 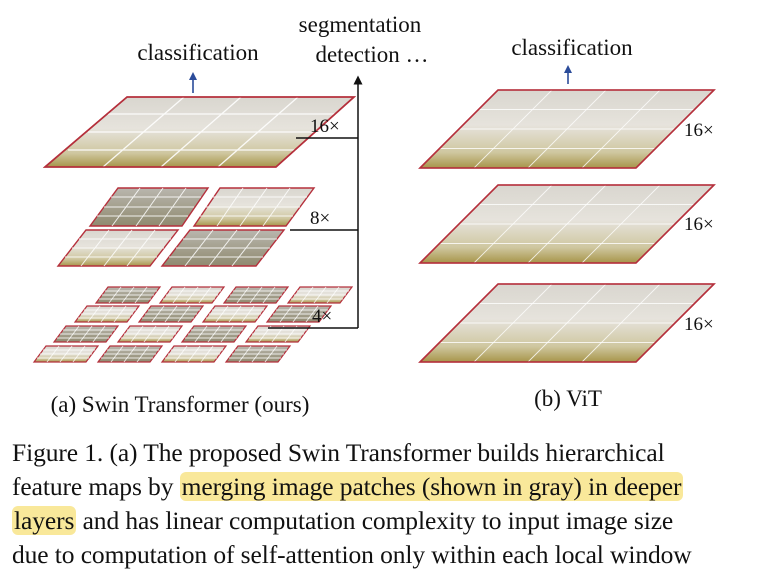 I want to click on swin-layer-4x, so click(x=193, y=324).